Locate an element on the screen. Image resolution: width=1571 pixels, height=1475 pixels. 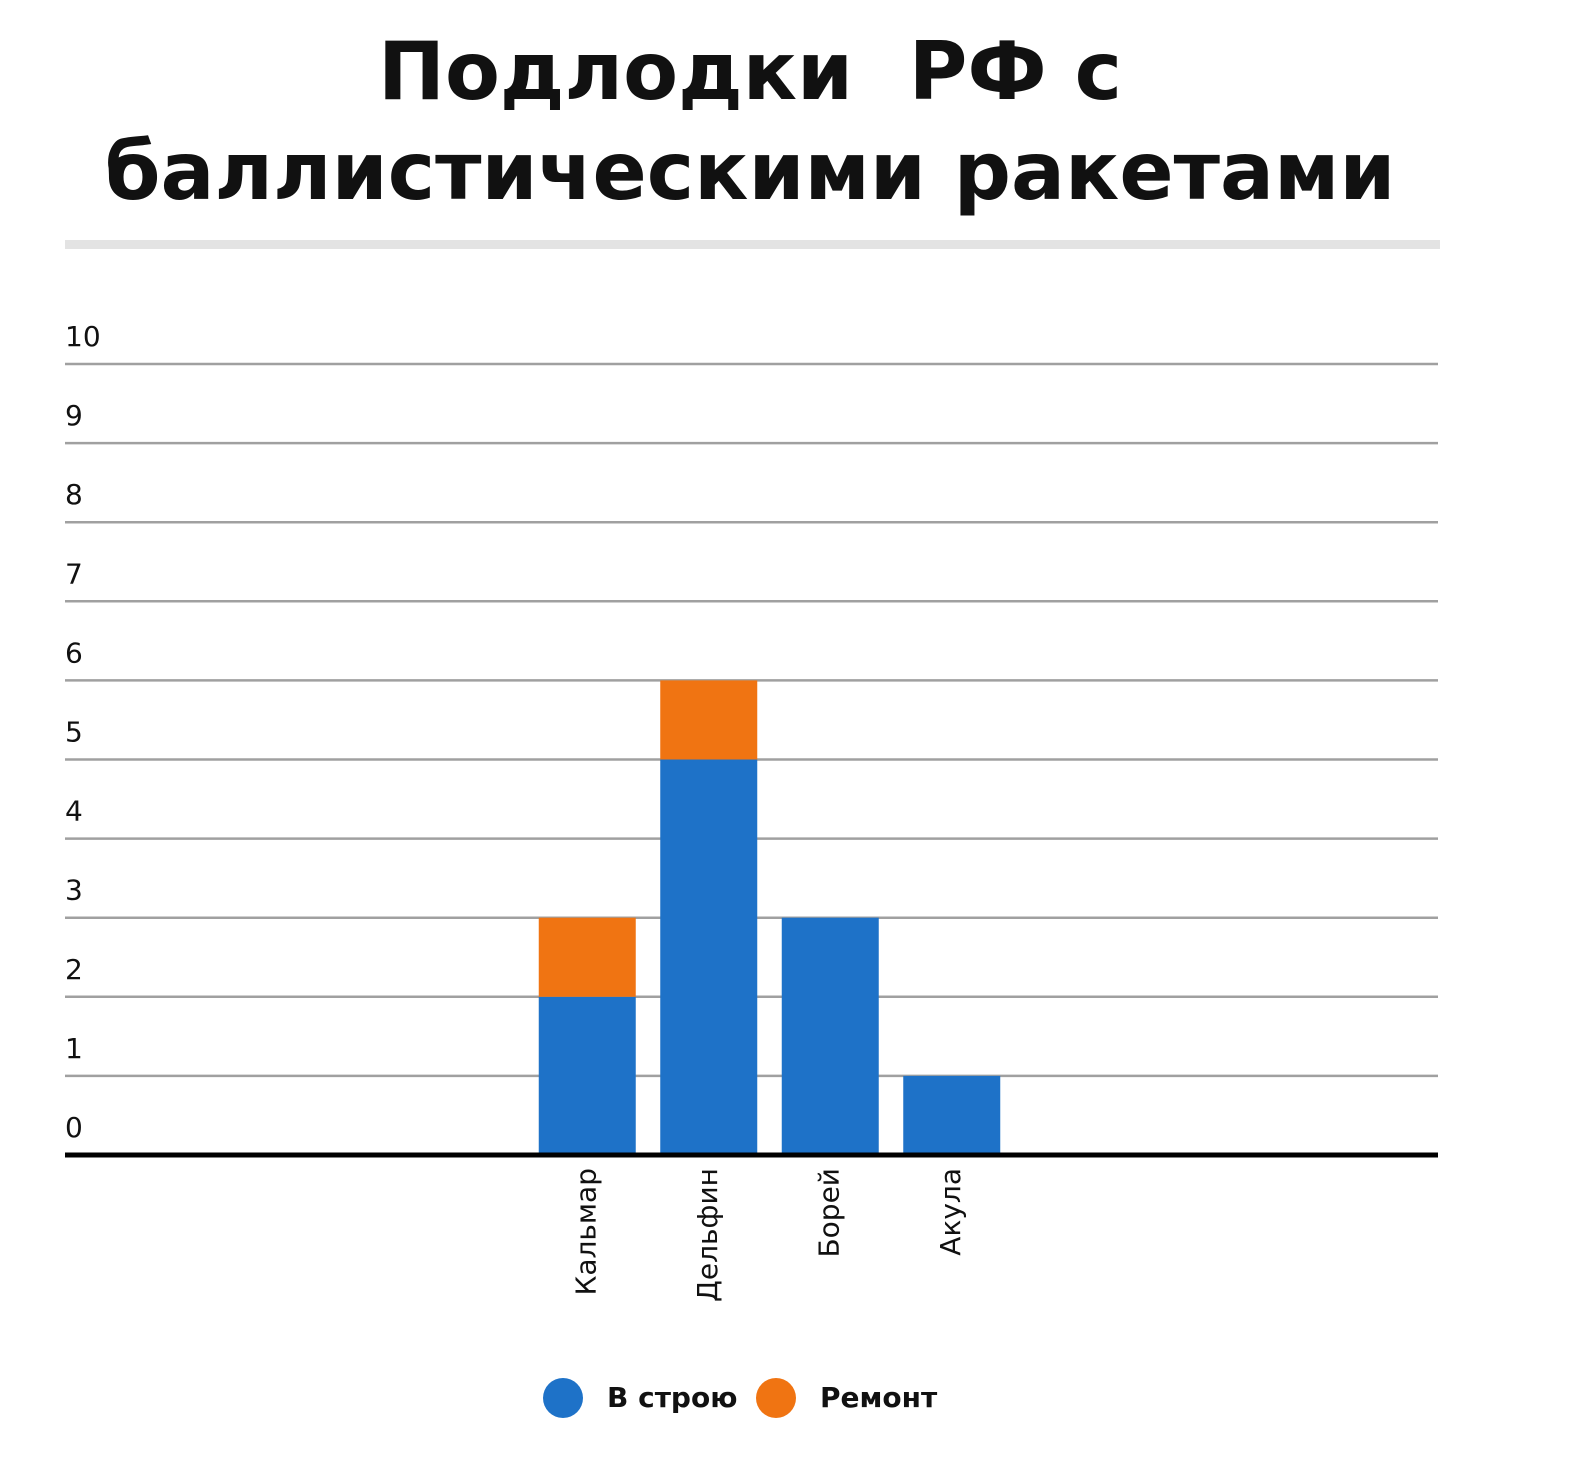
x-tick-label: Борей is located at coordinates (828, 1213).